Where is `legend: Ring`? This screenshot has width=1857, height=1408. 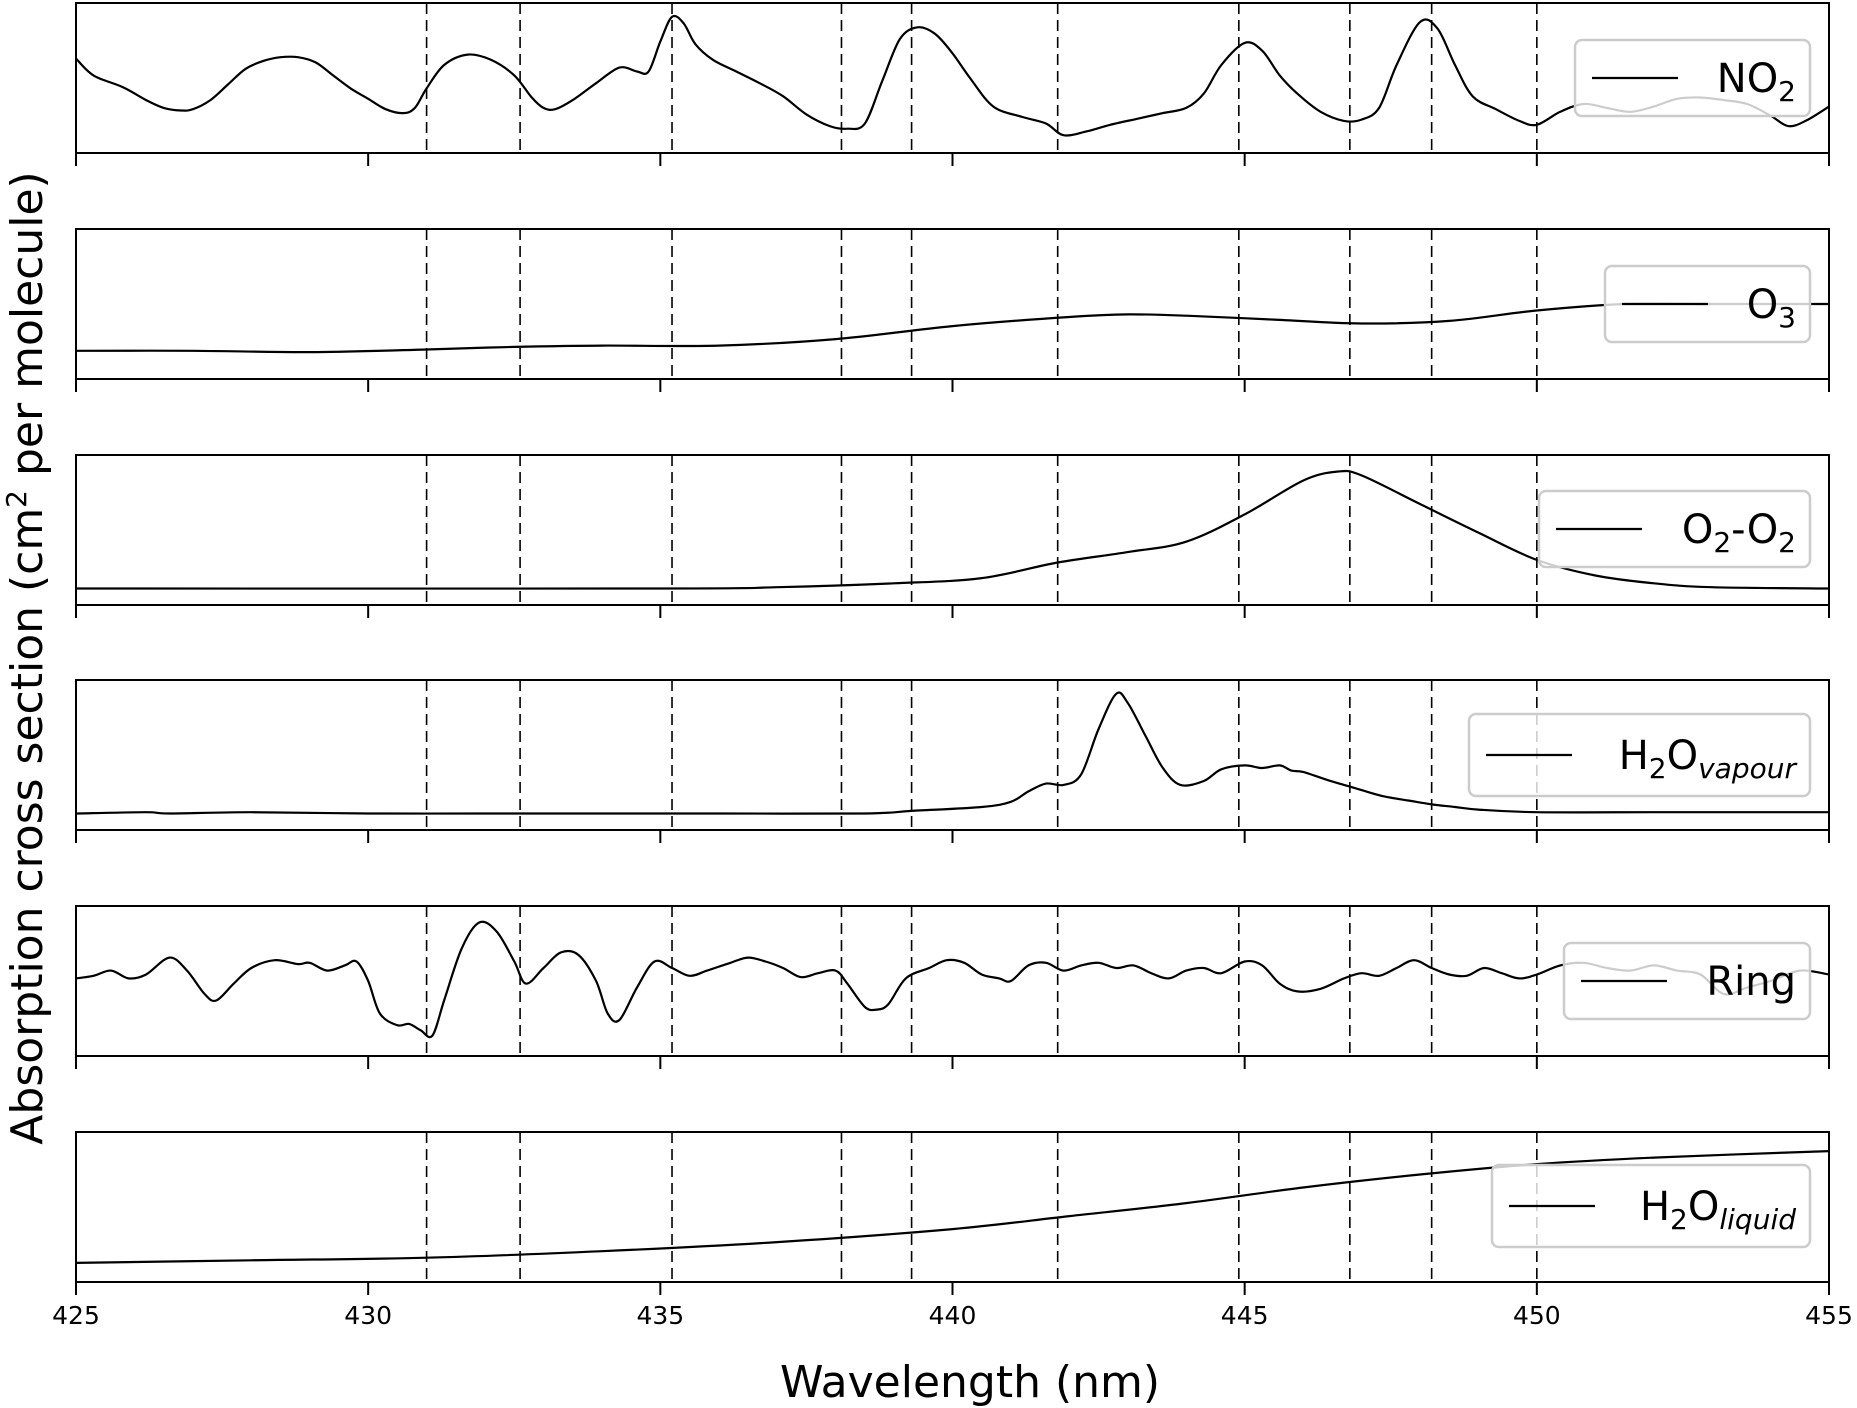
legend: Ring is located at coordinates (1687, 981).